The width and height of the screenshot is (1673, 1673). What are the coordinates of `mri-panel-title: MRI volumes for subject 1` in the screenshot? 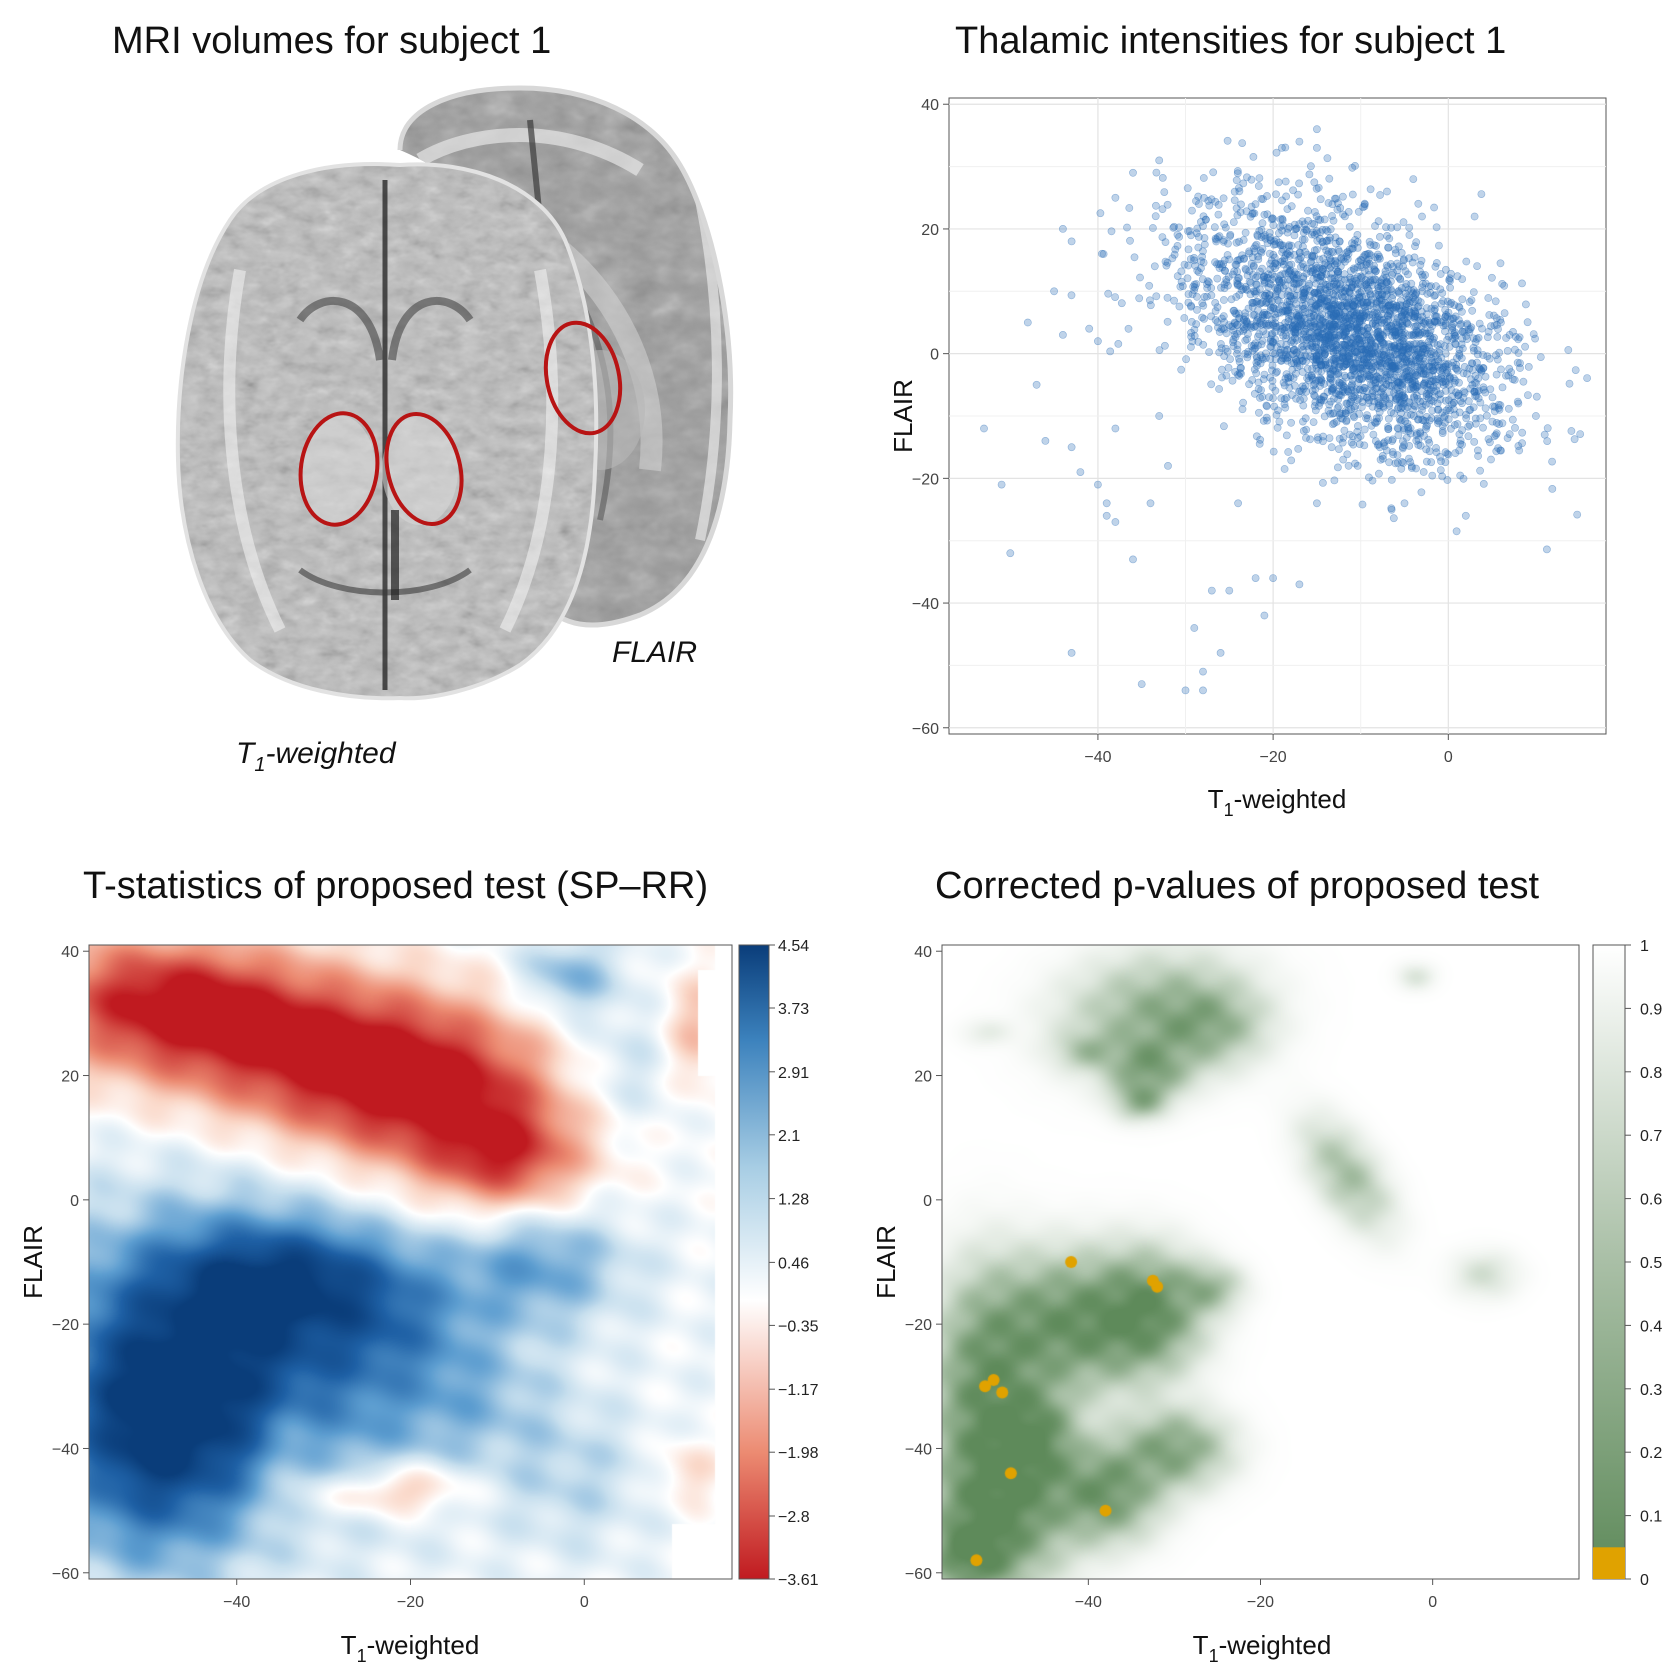 It's located at (332, 41).